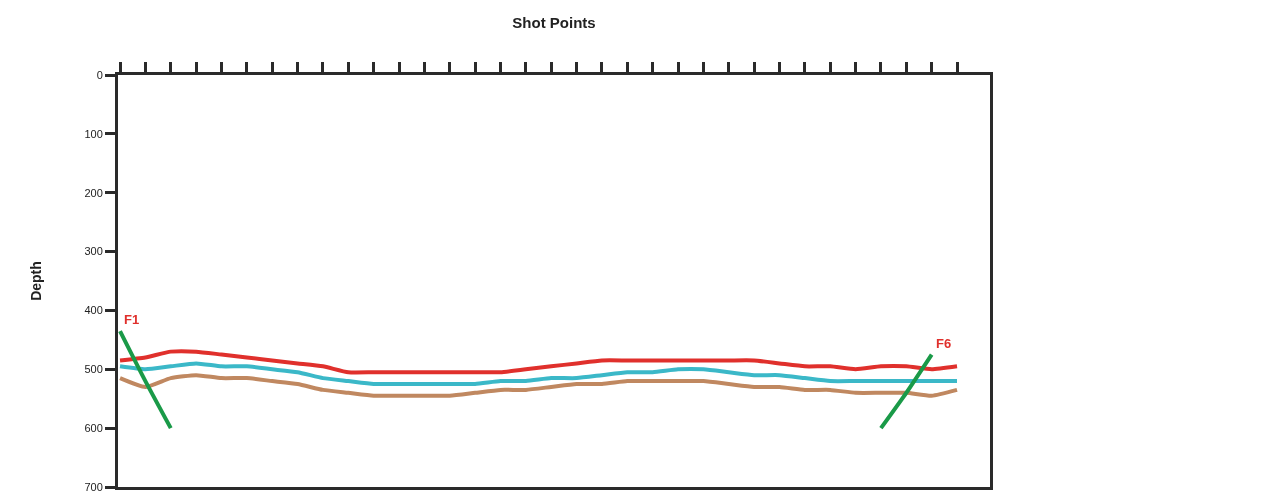 Image resolution: width=1262 pixels, height=493 pixels. What do you see at coordinates (554, 23) in the screenshot?
I see `x-axis-title: Shot Points` at bounding box center [554, 23].